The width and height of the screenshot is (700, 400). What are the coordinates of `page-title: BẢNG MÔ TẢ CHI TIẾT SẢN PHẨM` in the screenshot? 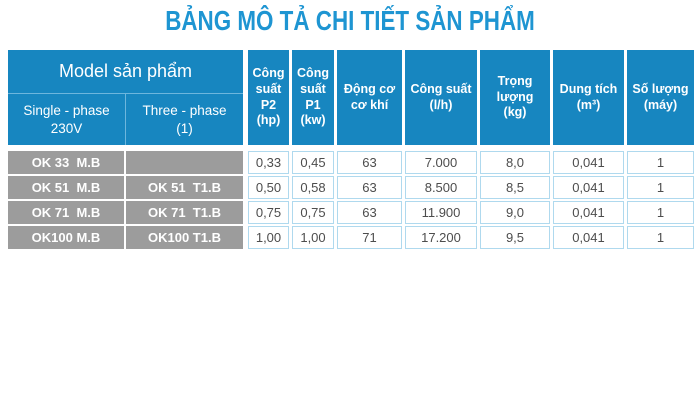 It's located at (350, 20).